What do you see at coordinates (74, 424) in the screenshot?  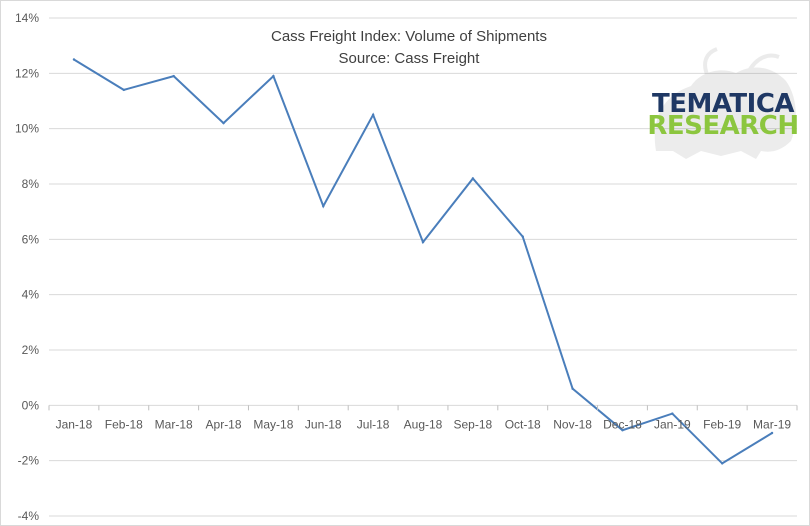 I see `x-tick-label: Jan-18` at bounding box center [74, 424].